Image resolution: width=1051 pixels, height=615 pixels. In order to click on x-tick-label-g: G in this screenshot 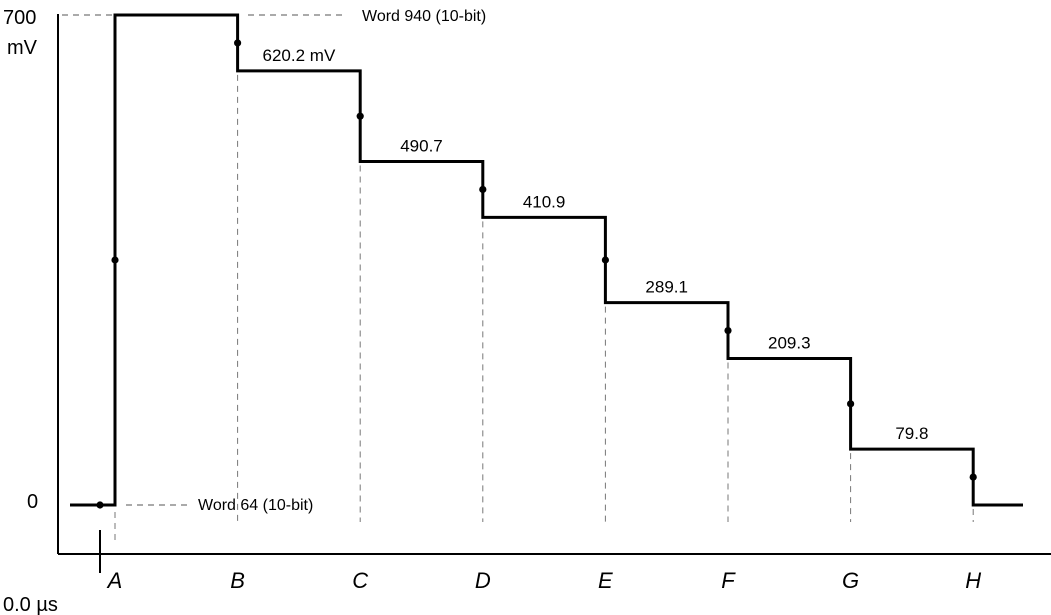, I will do `click(850, 580)`.